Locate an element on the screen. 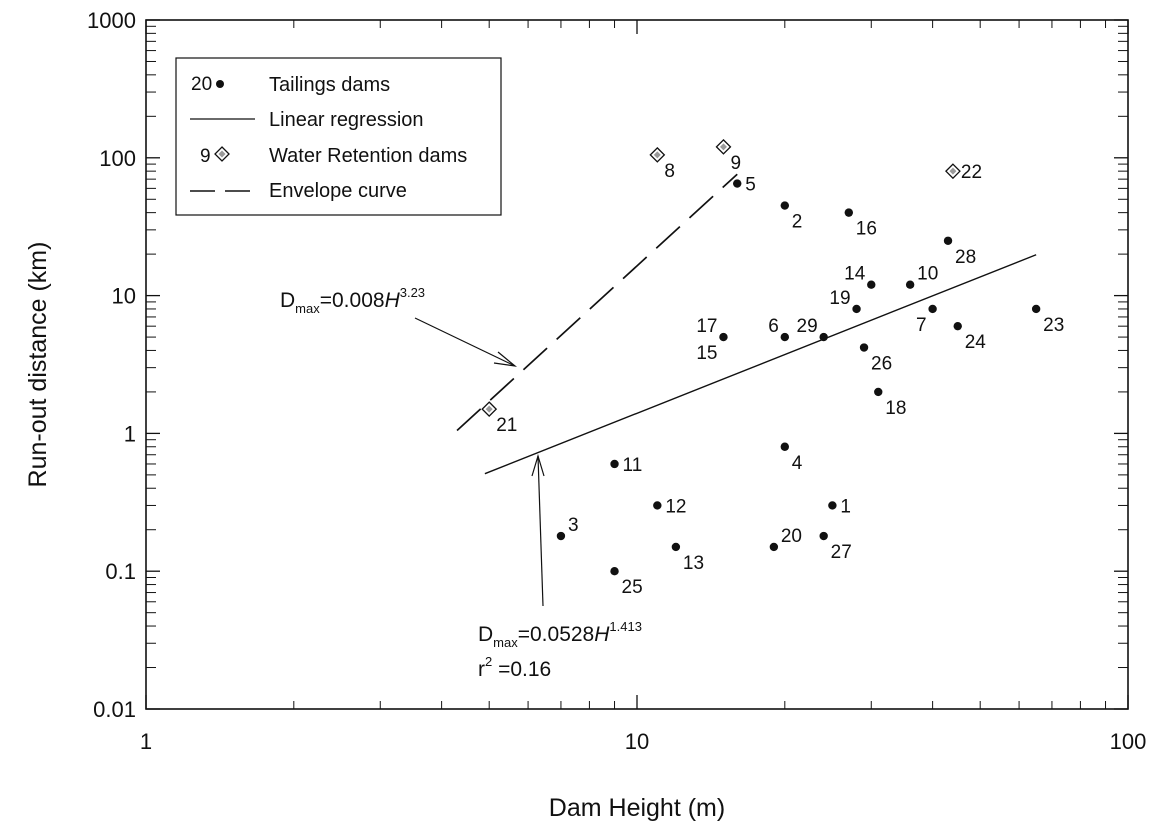 This screenshot has width=1155, height=833. point-label: 14 is located at coordinates (855, 274).